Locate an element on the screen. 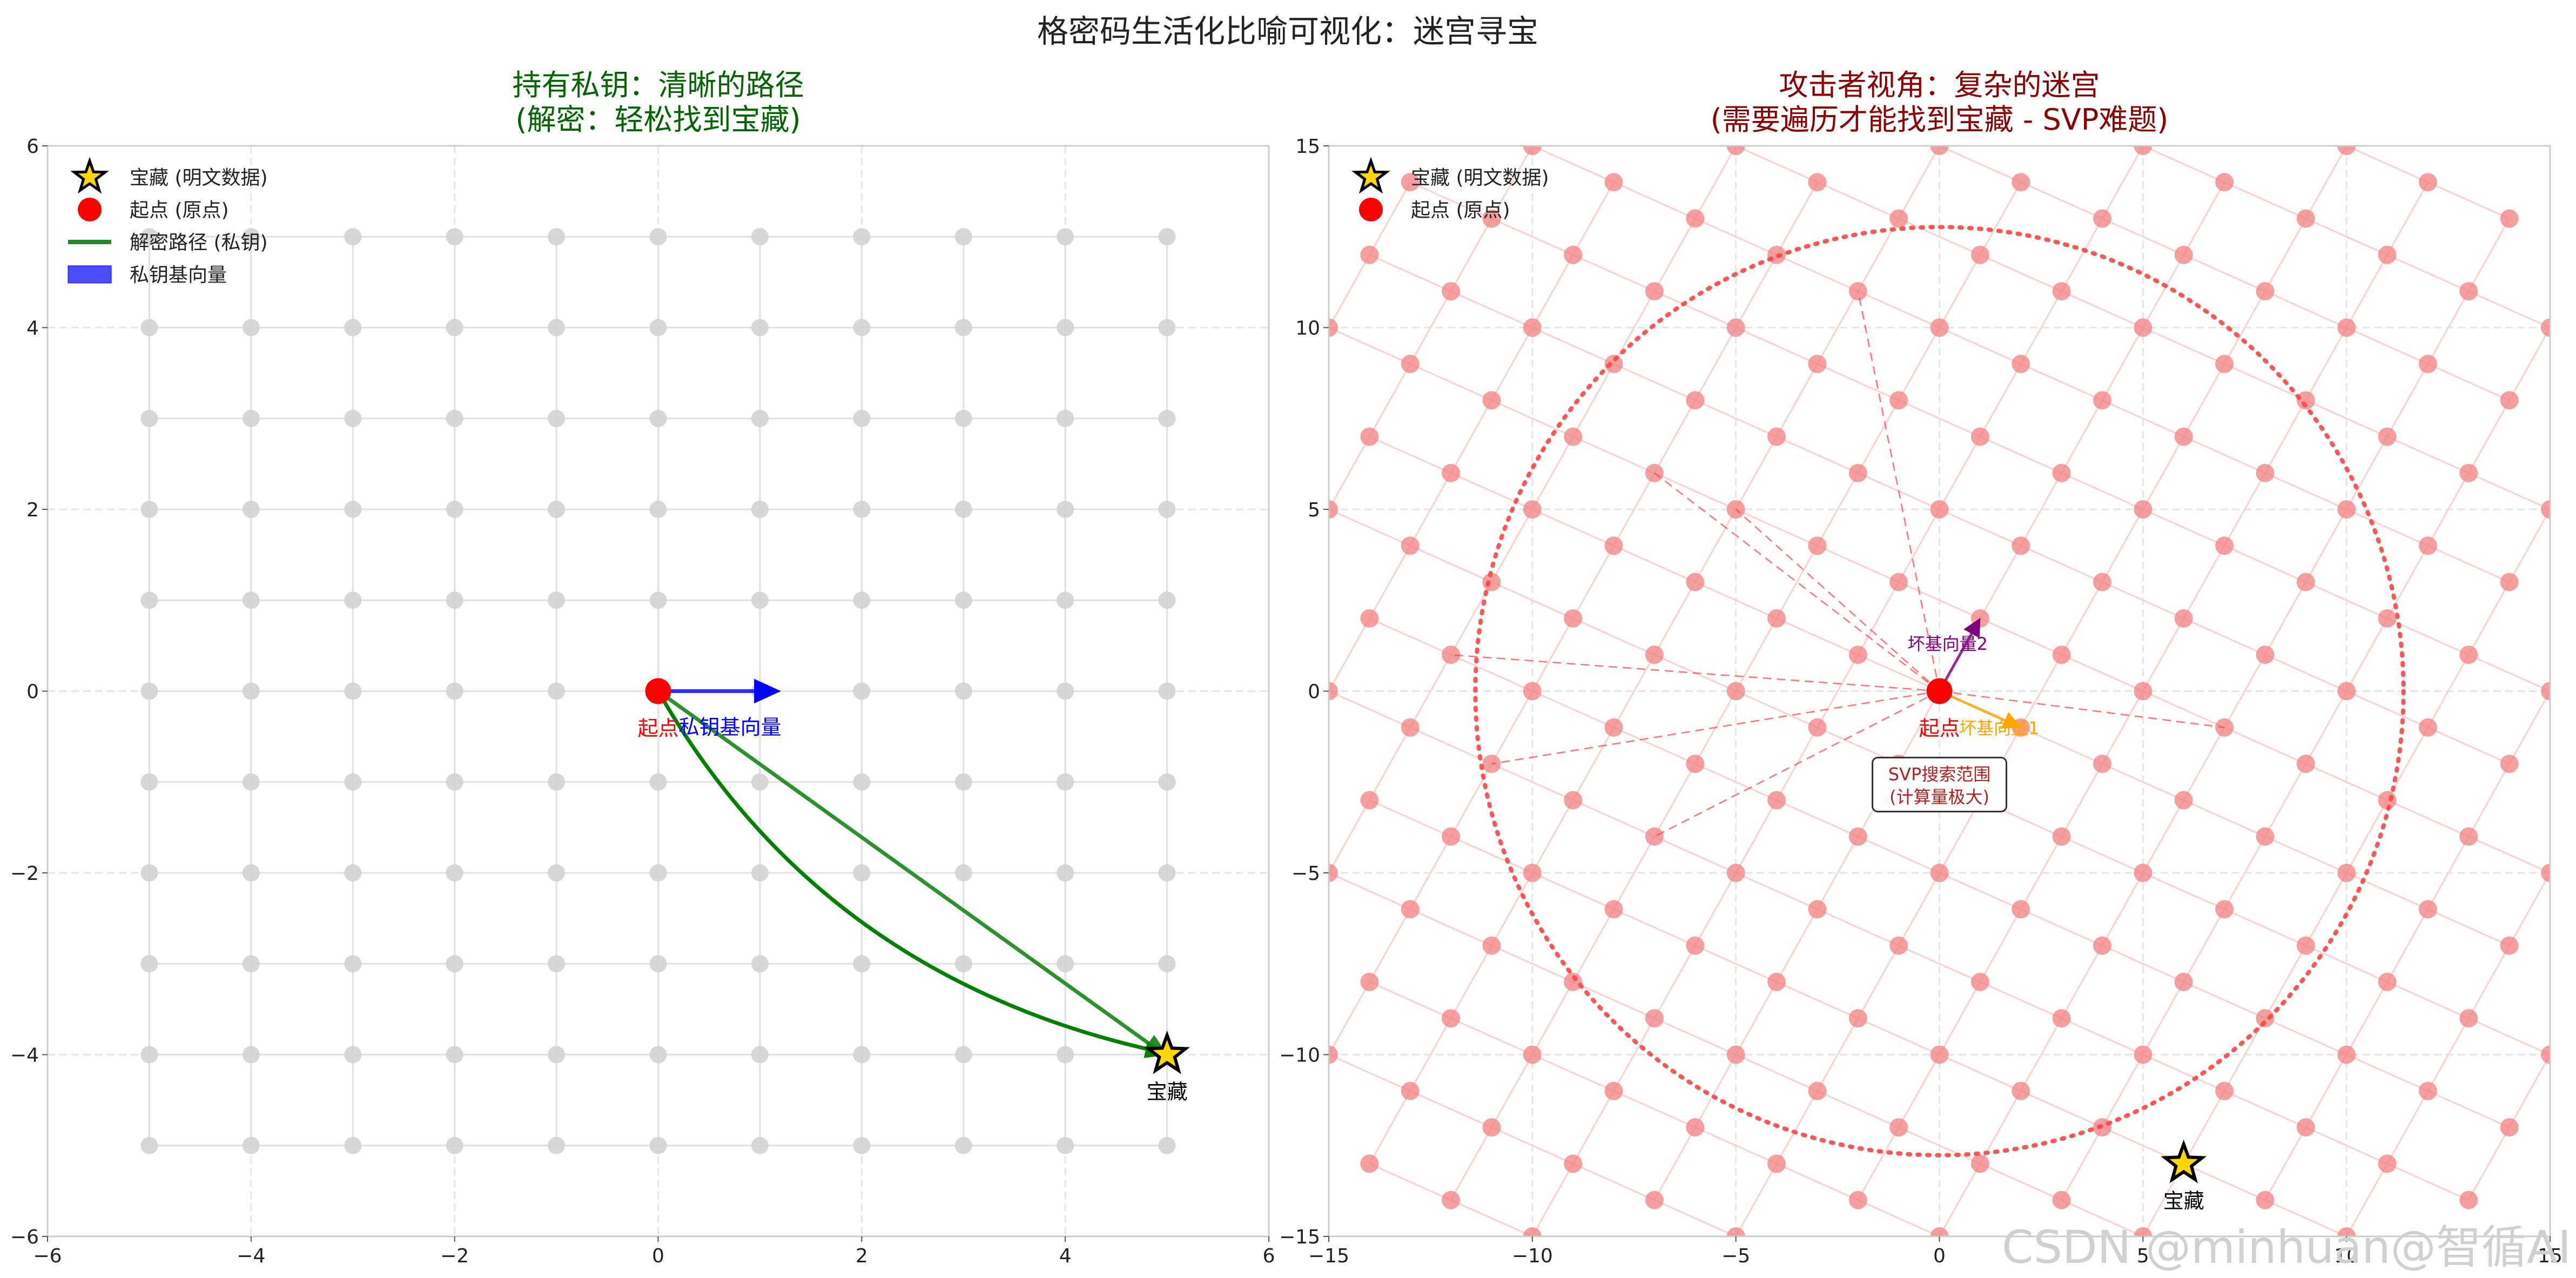 The image size is (2576, 1278). y-tick-label: −15 is located at coordinates (1299, 1237).